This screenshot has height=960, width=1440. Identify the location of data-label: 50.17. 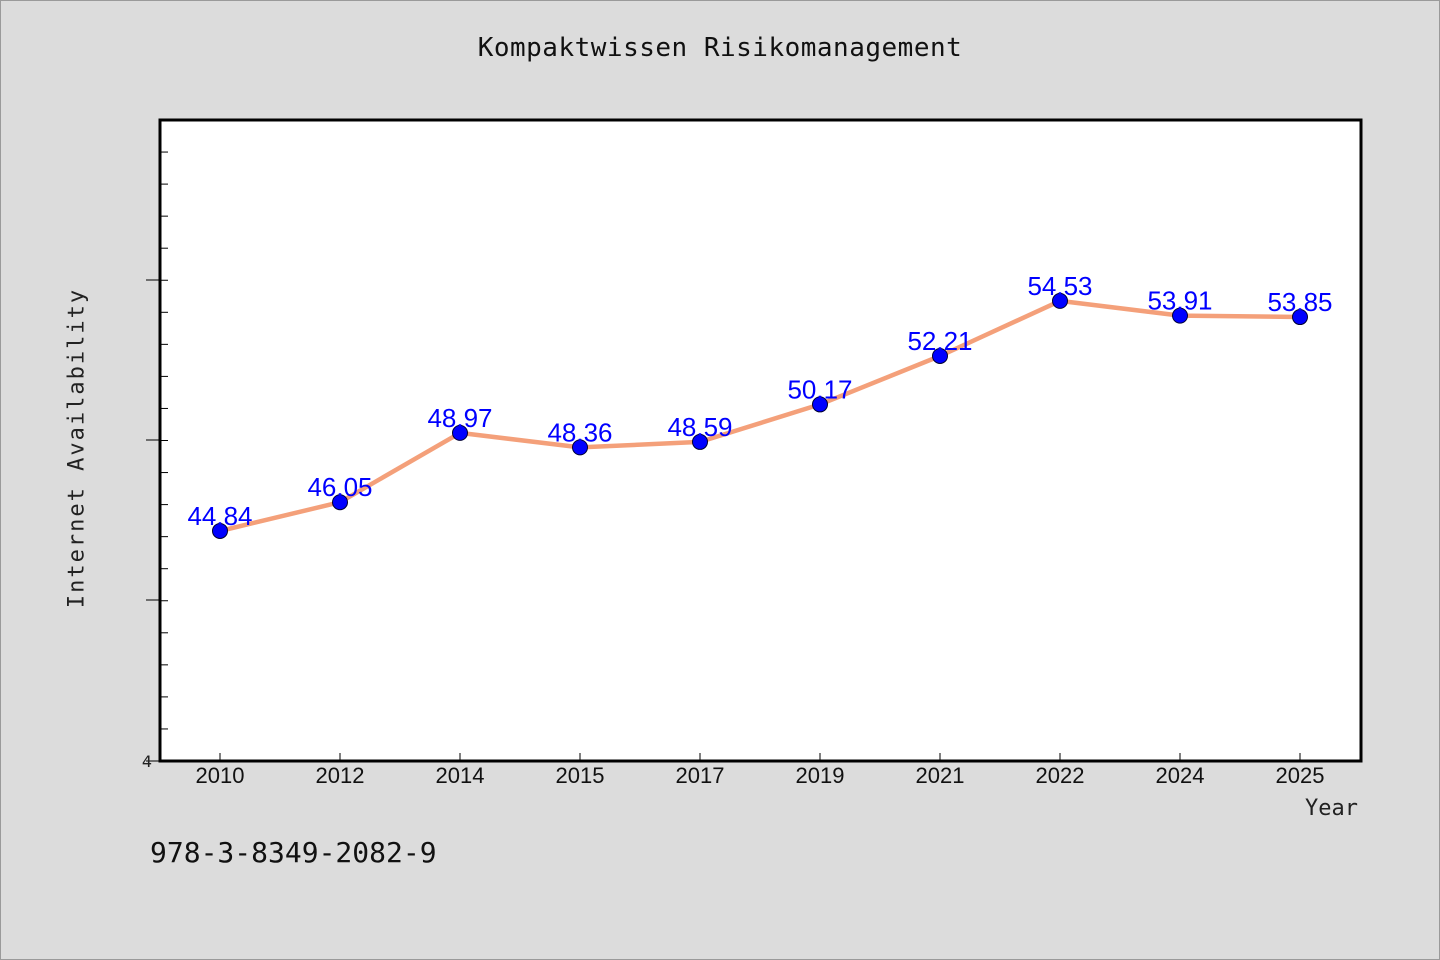
(819, 389).